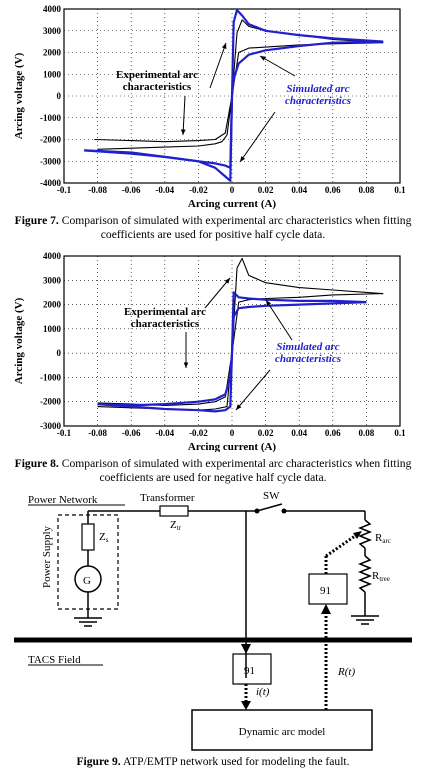  What do you see at coordinates (176, 525) in the screenshot?
I see `z-tr-label: Ztr` at bounding box center [176, 525].